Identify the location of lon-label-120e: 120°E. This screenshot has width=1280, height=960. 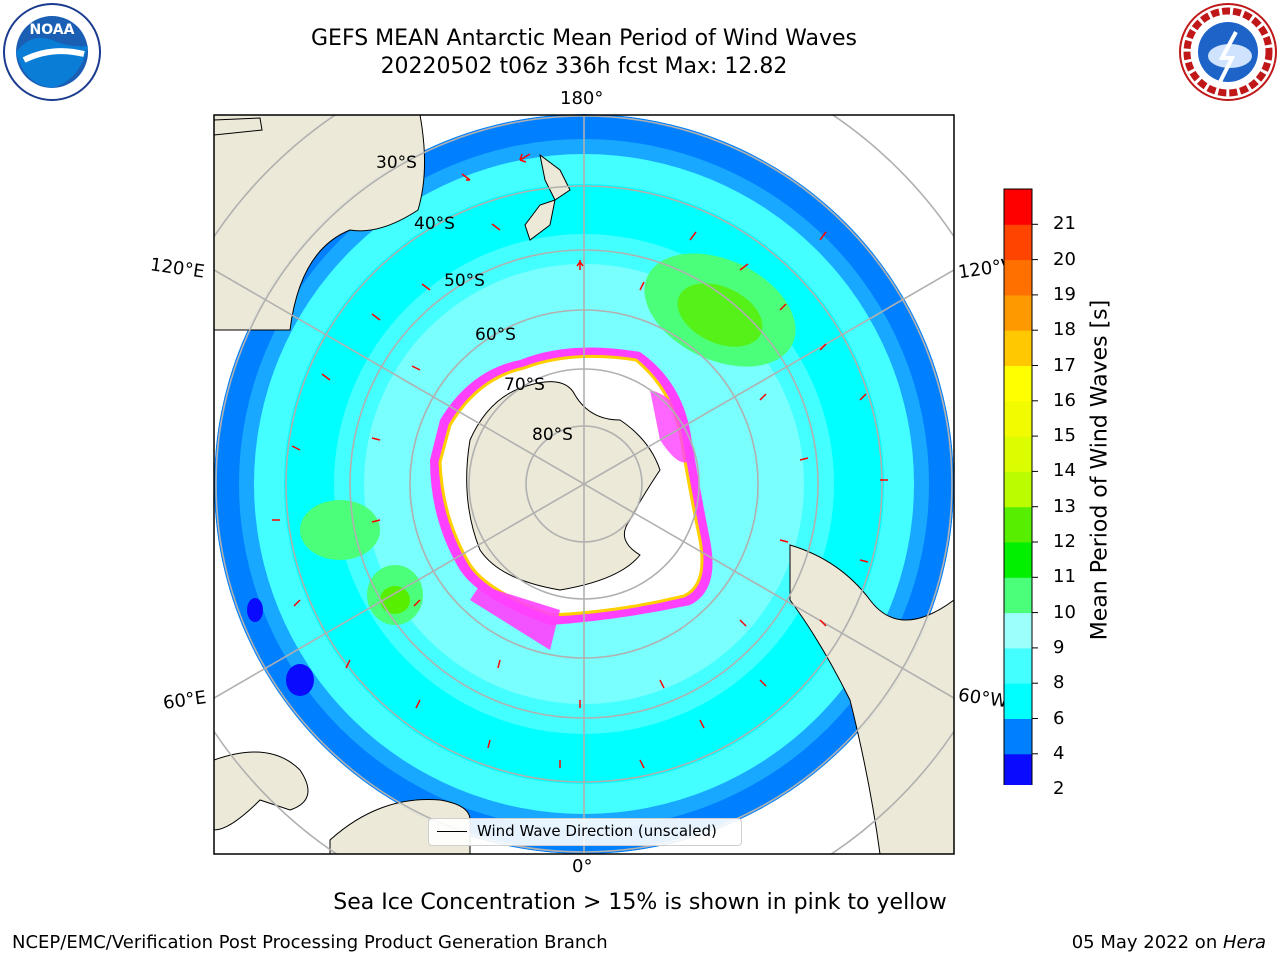
(177, 268).